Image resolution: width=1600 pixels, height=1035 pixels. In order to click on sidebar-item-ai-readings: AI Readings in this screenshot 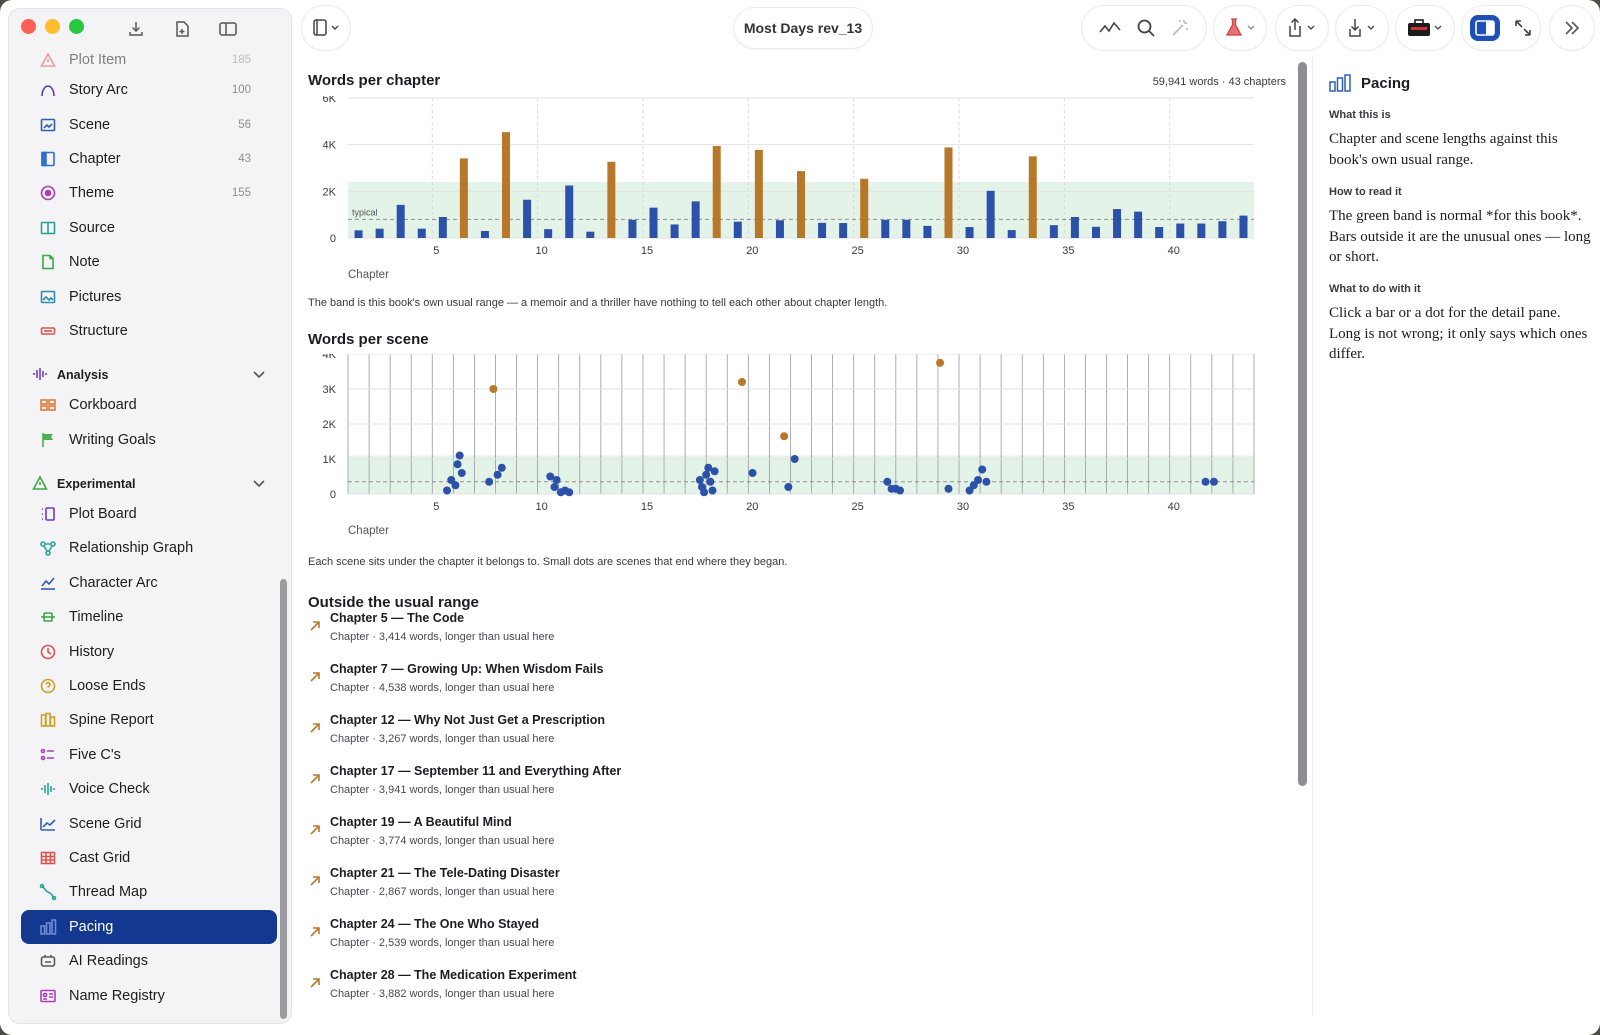, I will do `click(143, 961)`.